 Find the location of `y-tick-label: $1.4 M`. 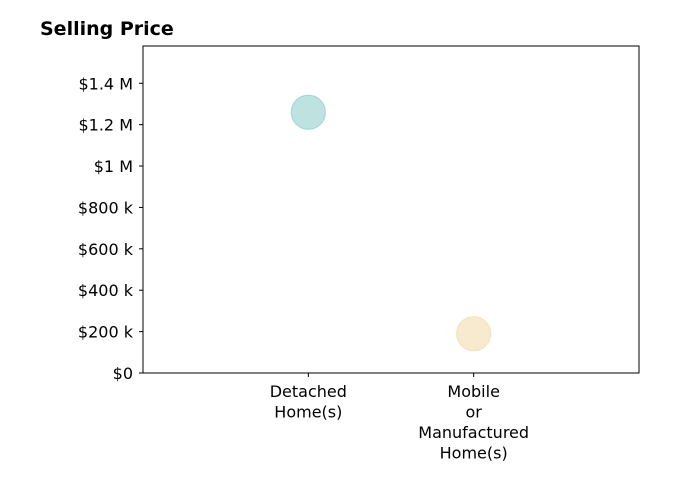

y-tick-label: $1.4 M is located at coordinates (105, 83).